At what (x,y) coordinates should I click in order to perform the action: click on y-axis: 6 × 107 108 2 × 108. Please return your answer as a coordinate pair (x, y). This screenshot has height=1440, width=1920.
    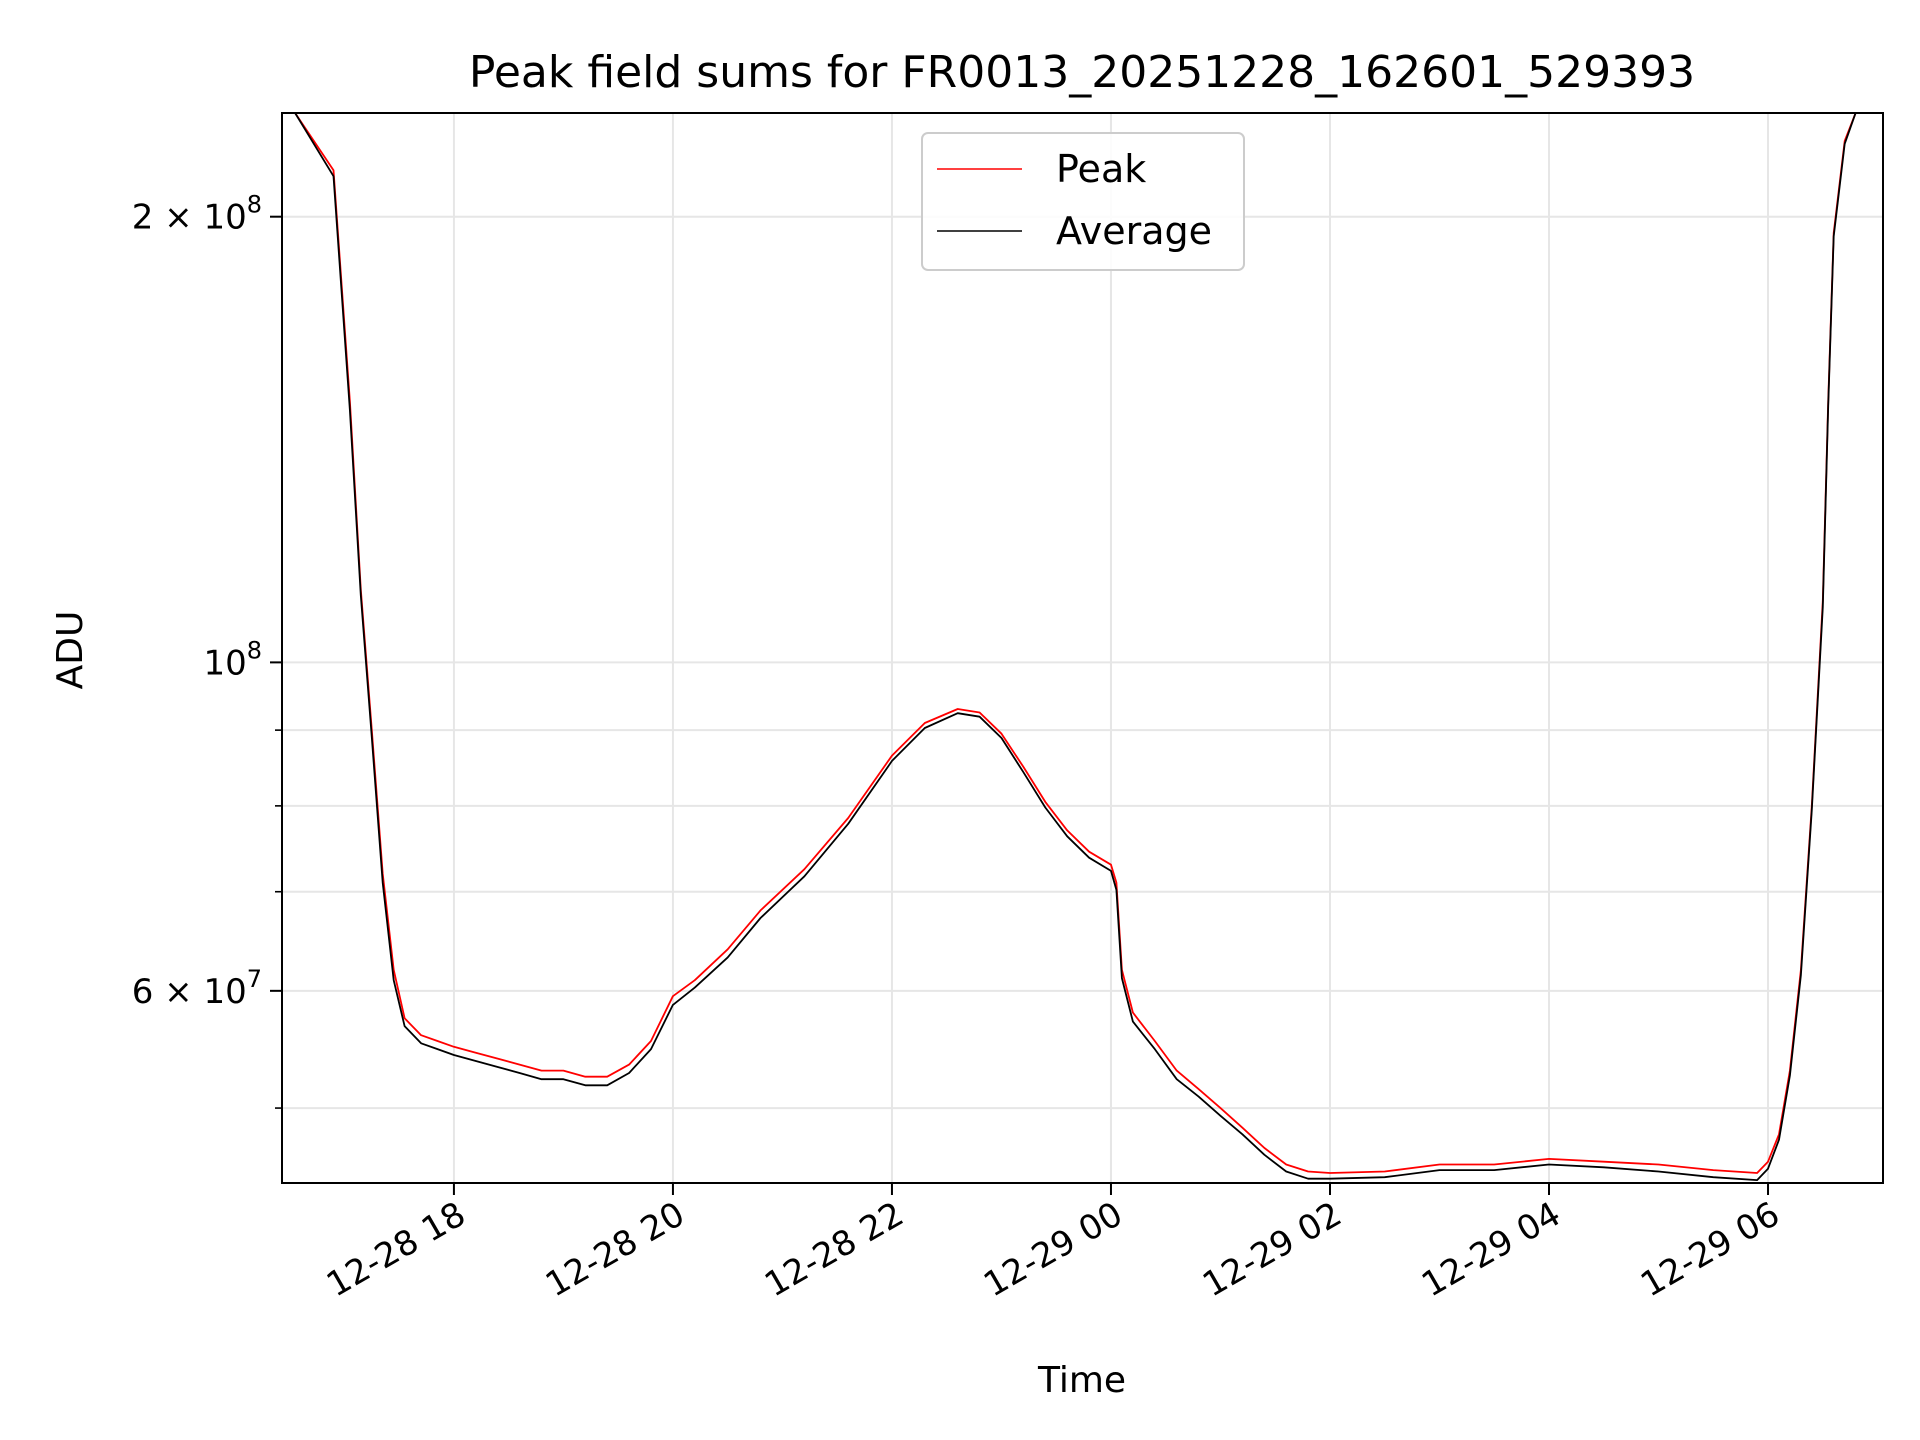
    Looking at the image, I should click on (207, 650).